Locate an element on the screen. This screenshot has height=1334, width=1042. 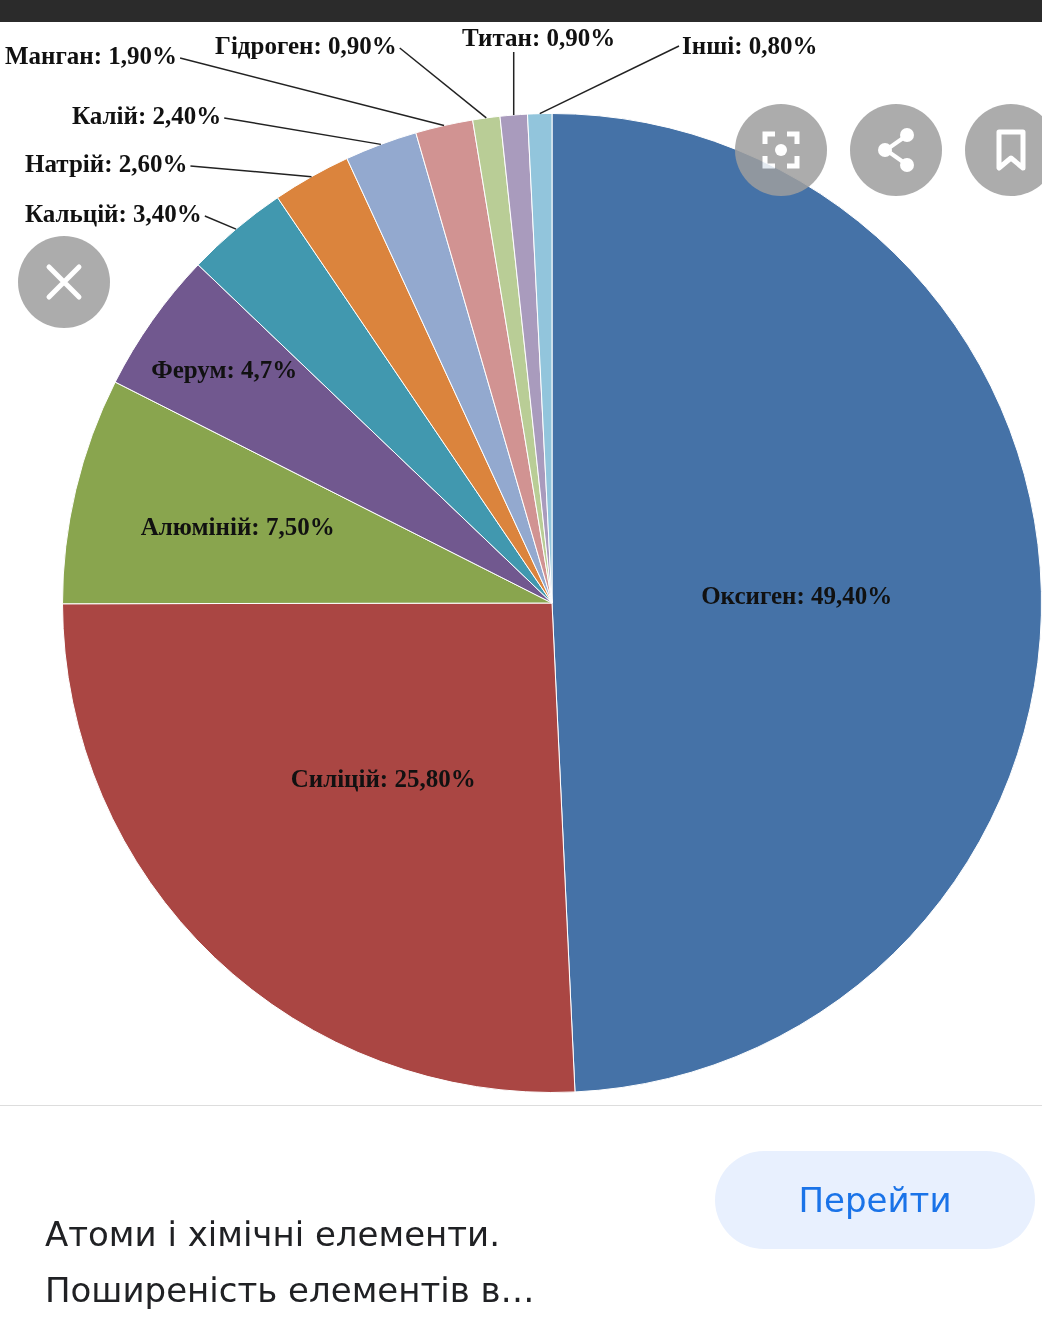
text: Атоми і хімічні елементи. is located at coordinates (273, 1234).